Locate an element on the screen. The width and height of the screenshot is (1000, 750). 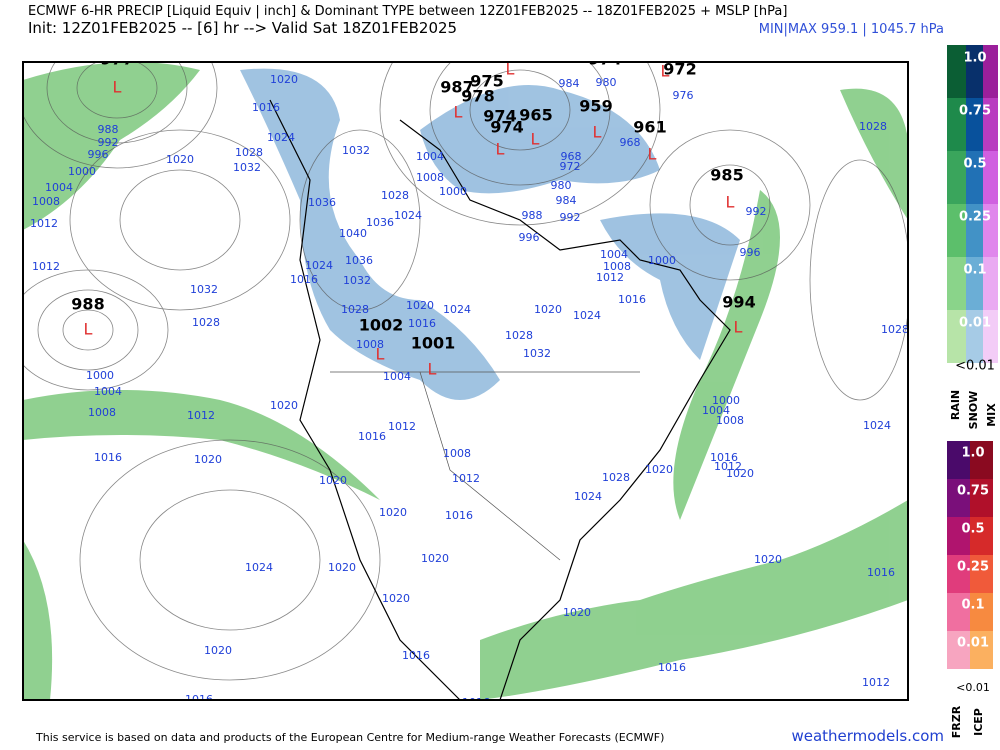
pressure-center: 959 is located at coordinates (595, 106).